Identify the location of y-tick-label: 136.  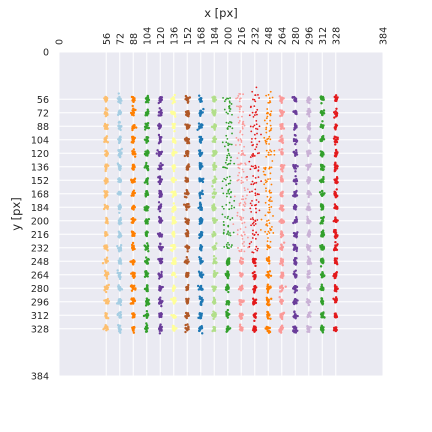
(40, 167).